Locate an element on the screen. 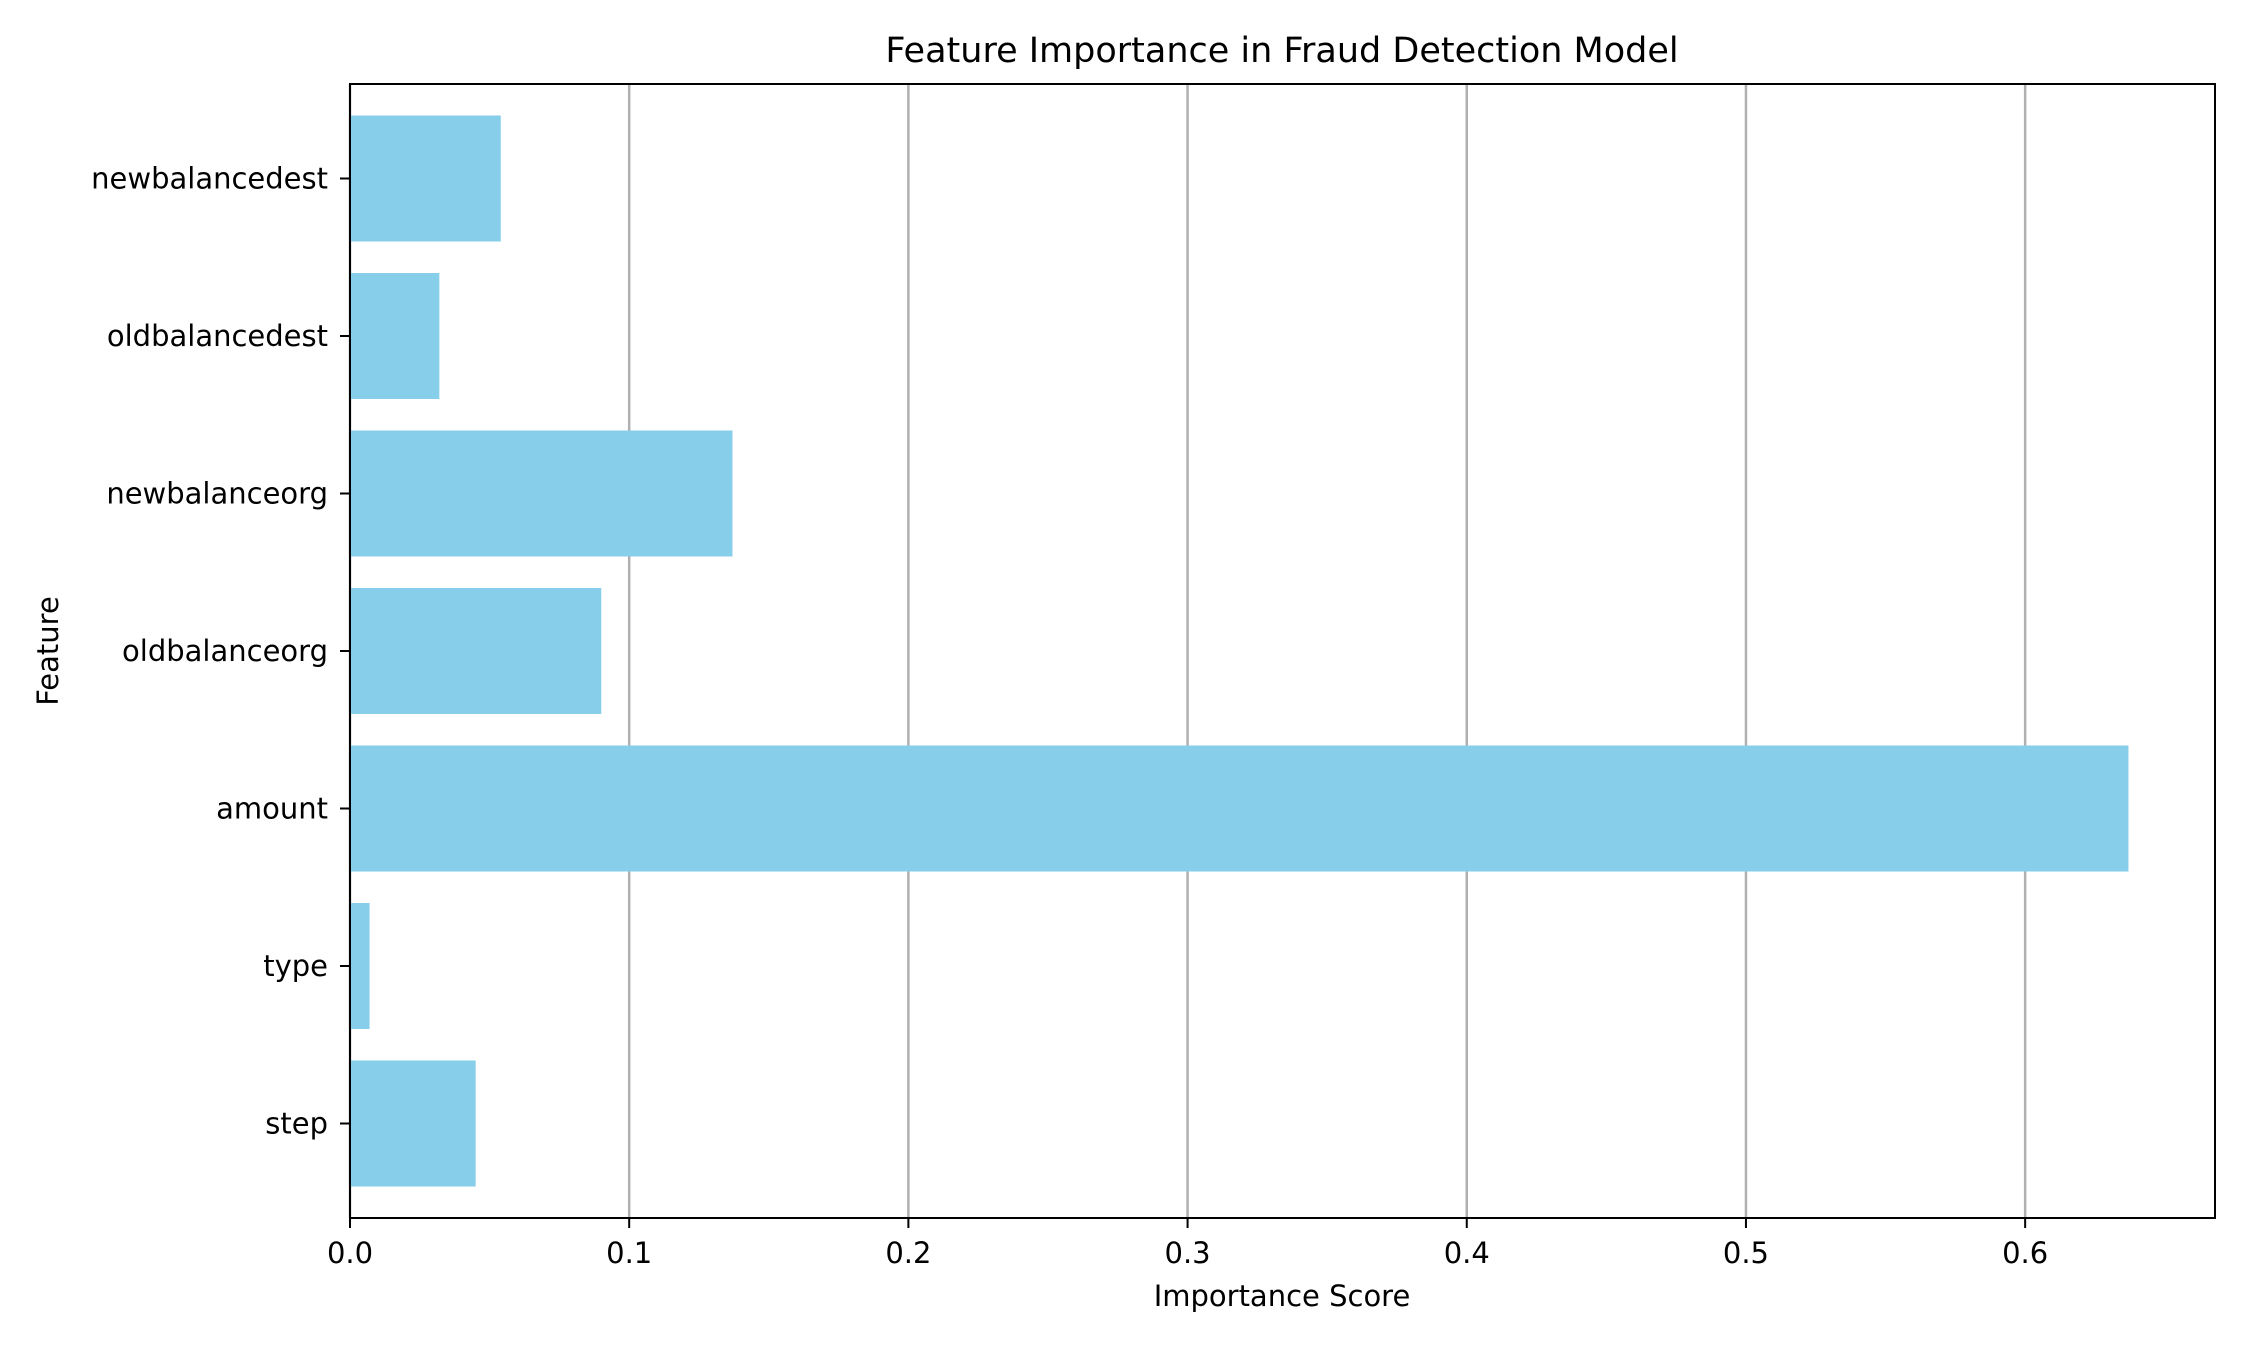 The width and height of the screenshot is (2241, 1347). bar-oldbalanceorg is located at coordinates (476, 651).